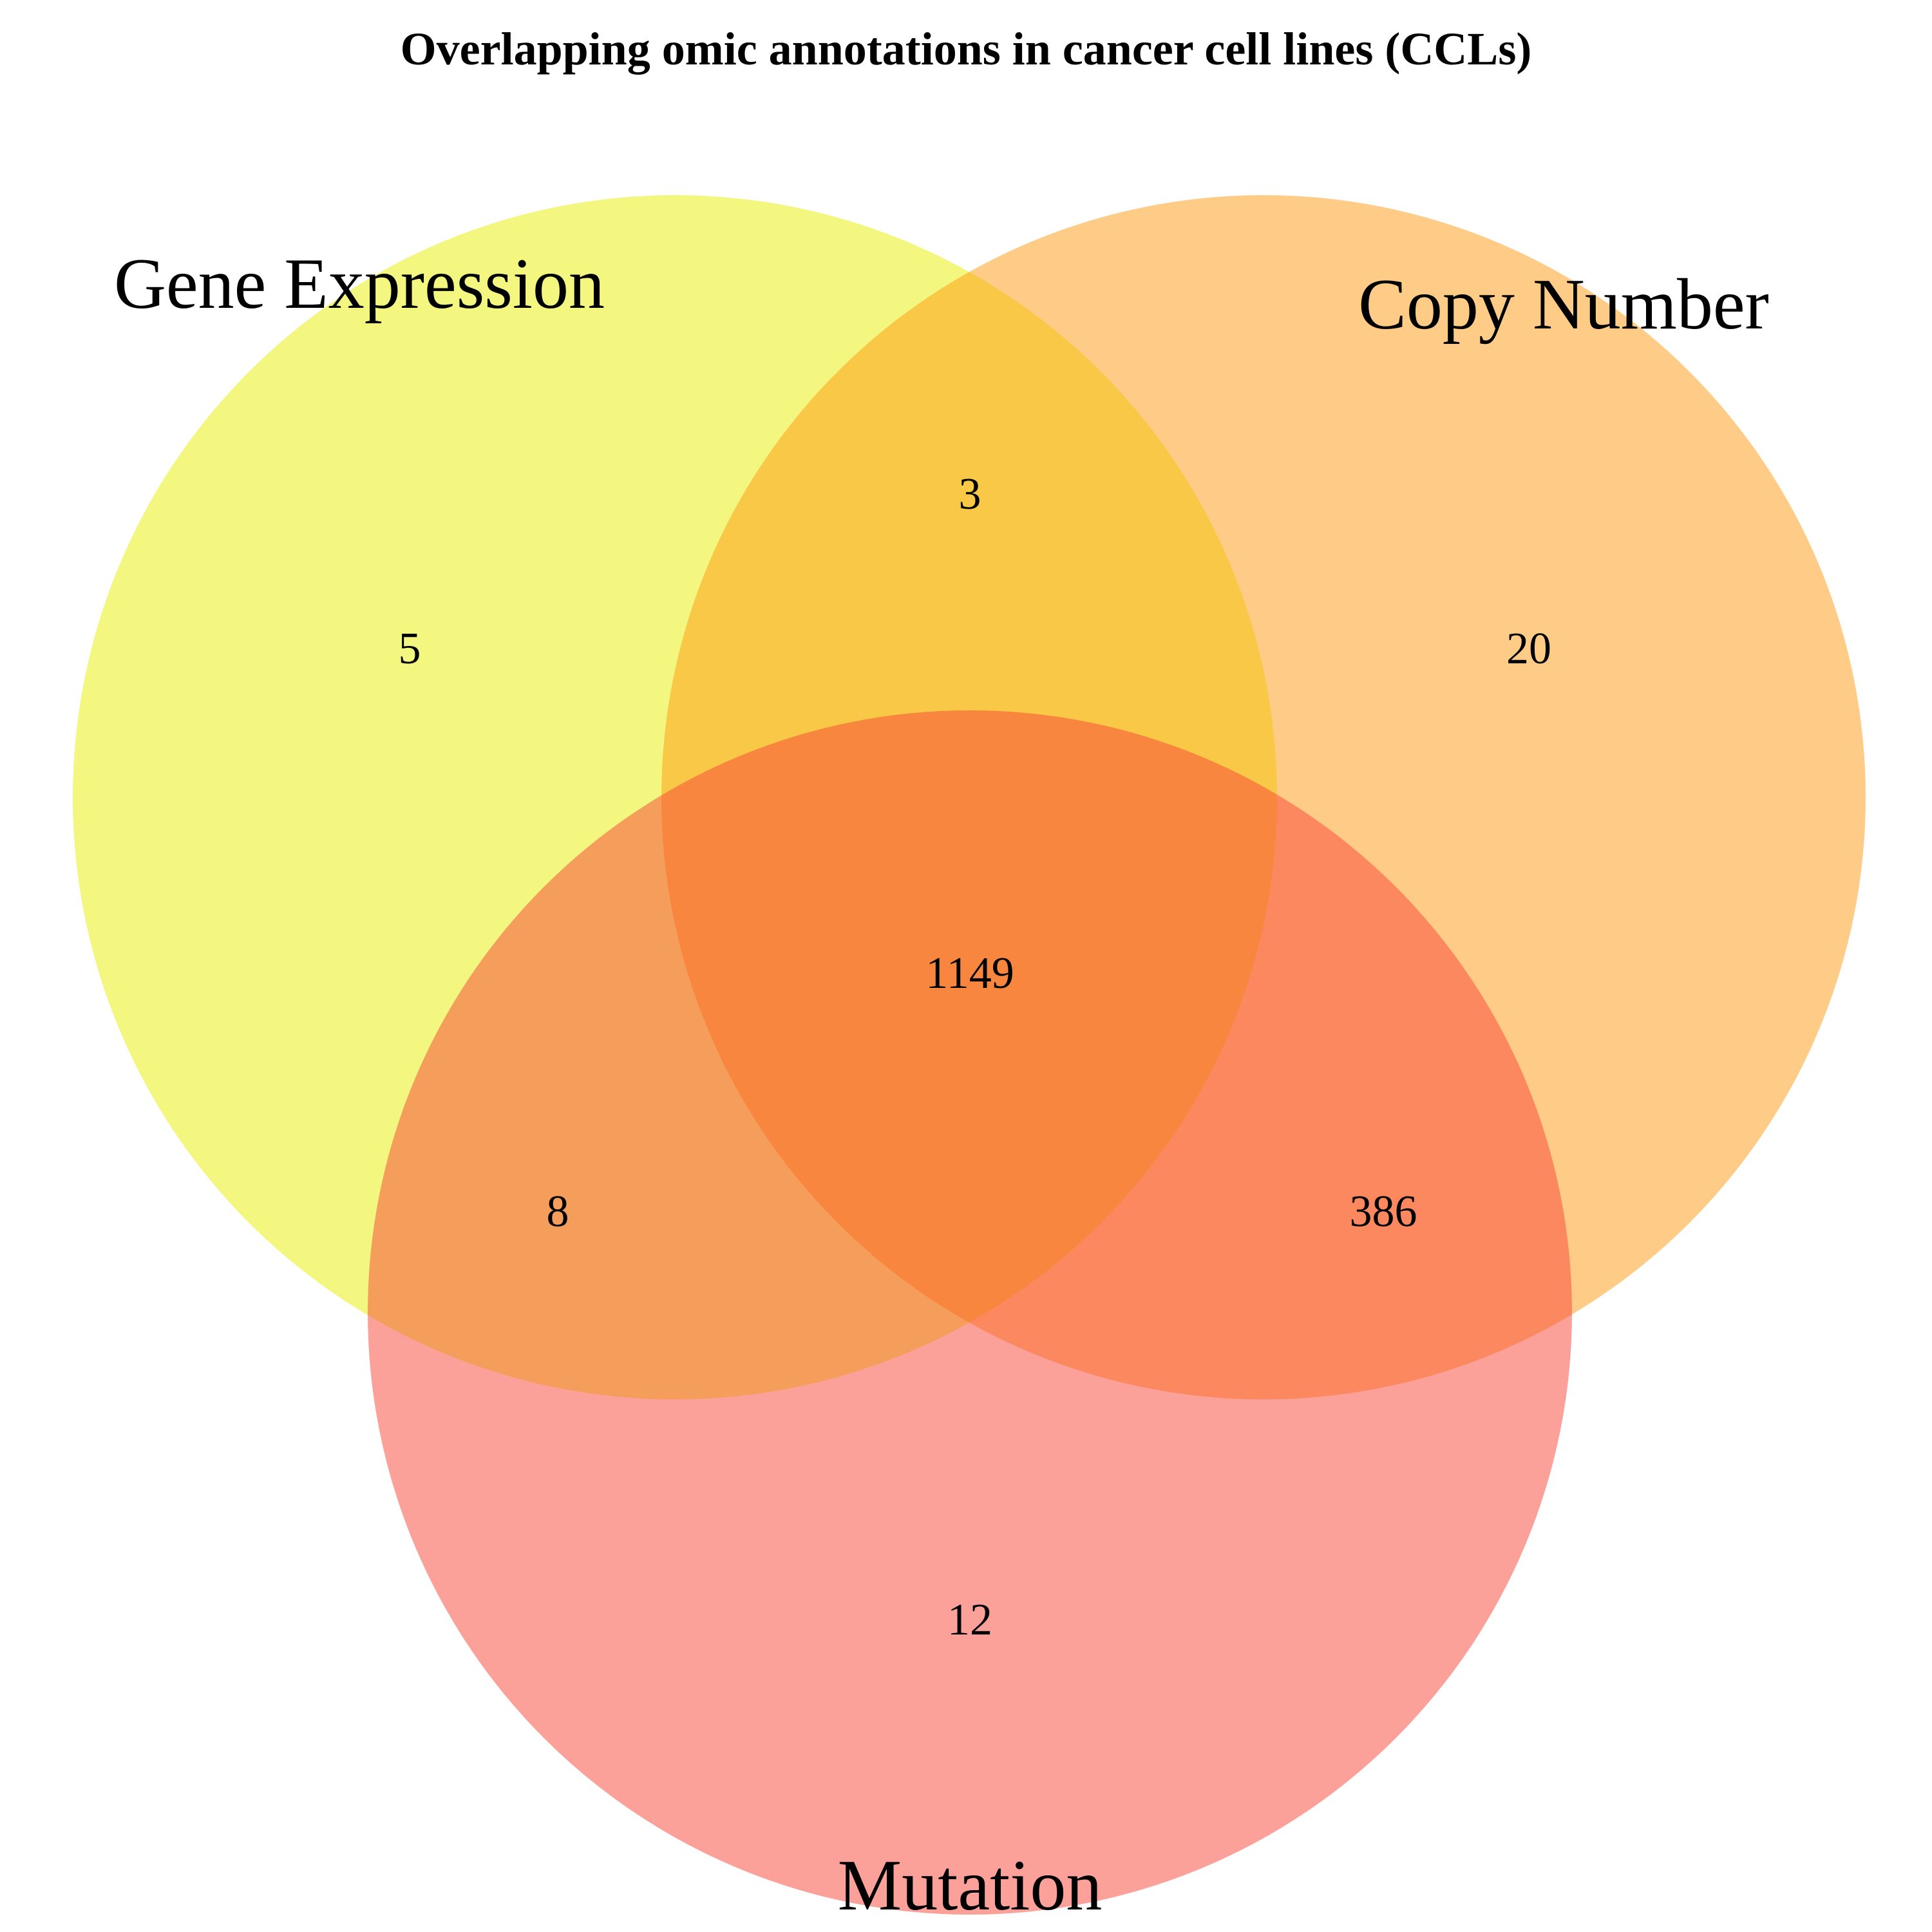 Image resolution: width=1932 pixels, height=1932 pixels. I want to click on count-copy-number-only: 20, so click(1529, 649).